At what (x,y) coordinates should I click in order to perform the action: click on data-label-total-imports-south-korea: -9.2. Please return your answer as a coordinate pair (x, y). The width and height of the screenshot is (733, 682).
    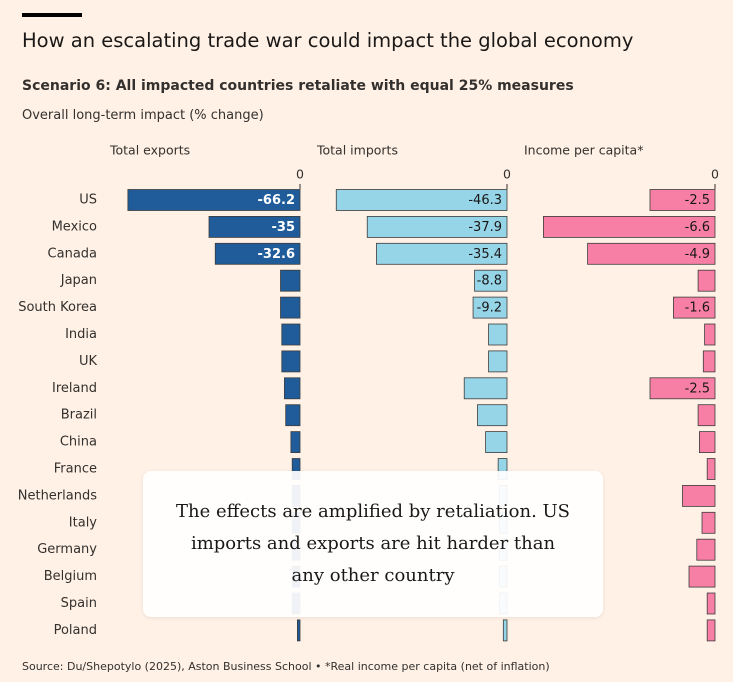
    Looking at the image, I should click on (489, 308).